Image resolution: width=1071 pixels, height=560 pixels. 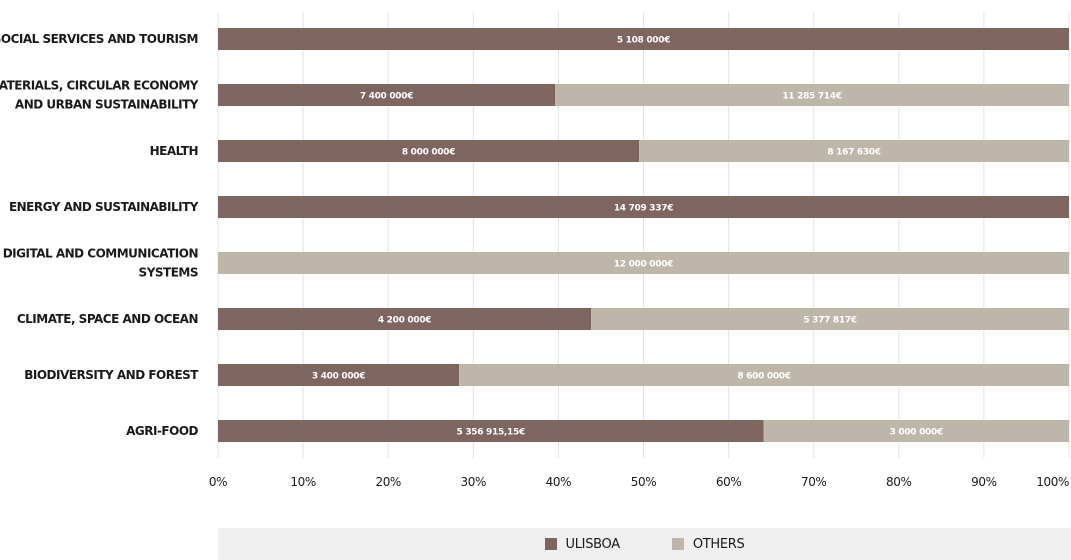 What do you see at coordinates (100, 254) in the screenshot?
I see `category-label: DIGITAL AND COMMUNICATION` at bounding box center [100, 254].